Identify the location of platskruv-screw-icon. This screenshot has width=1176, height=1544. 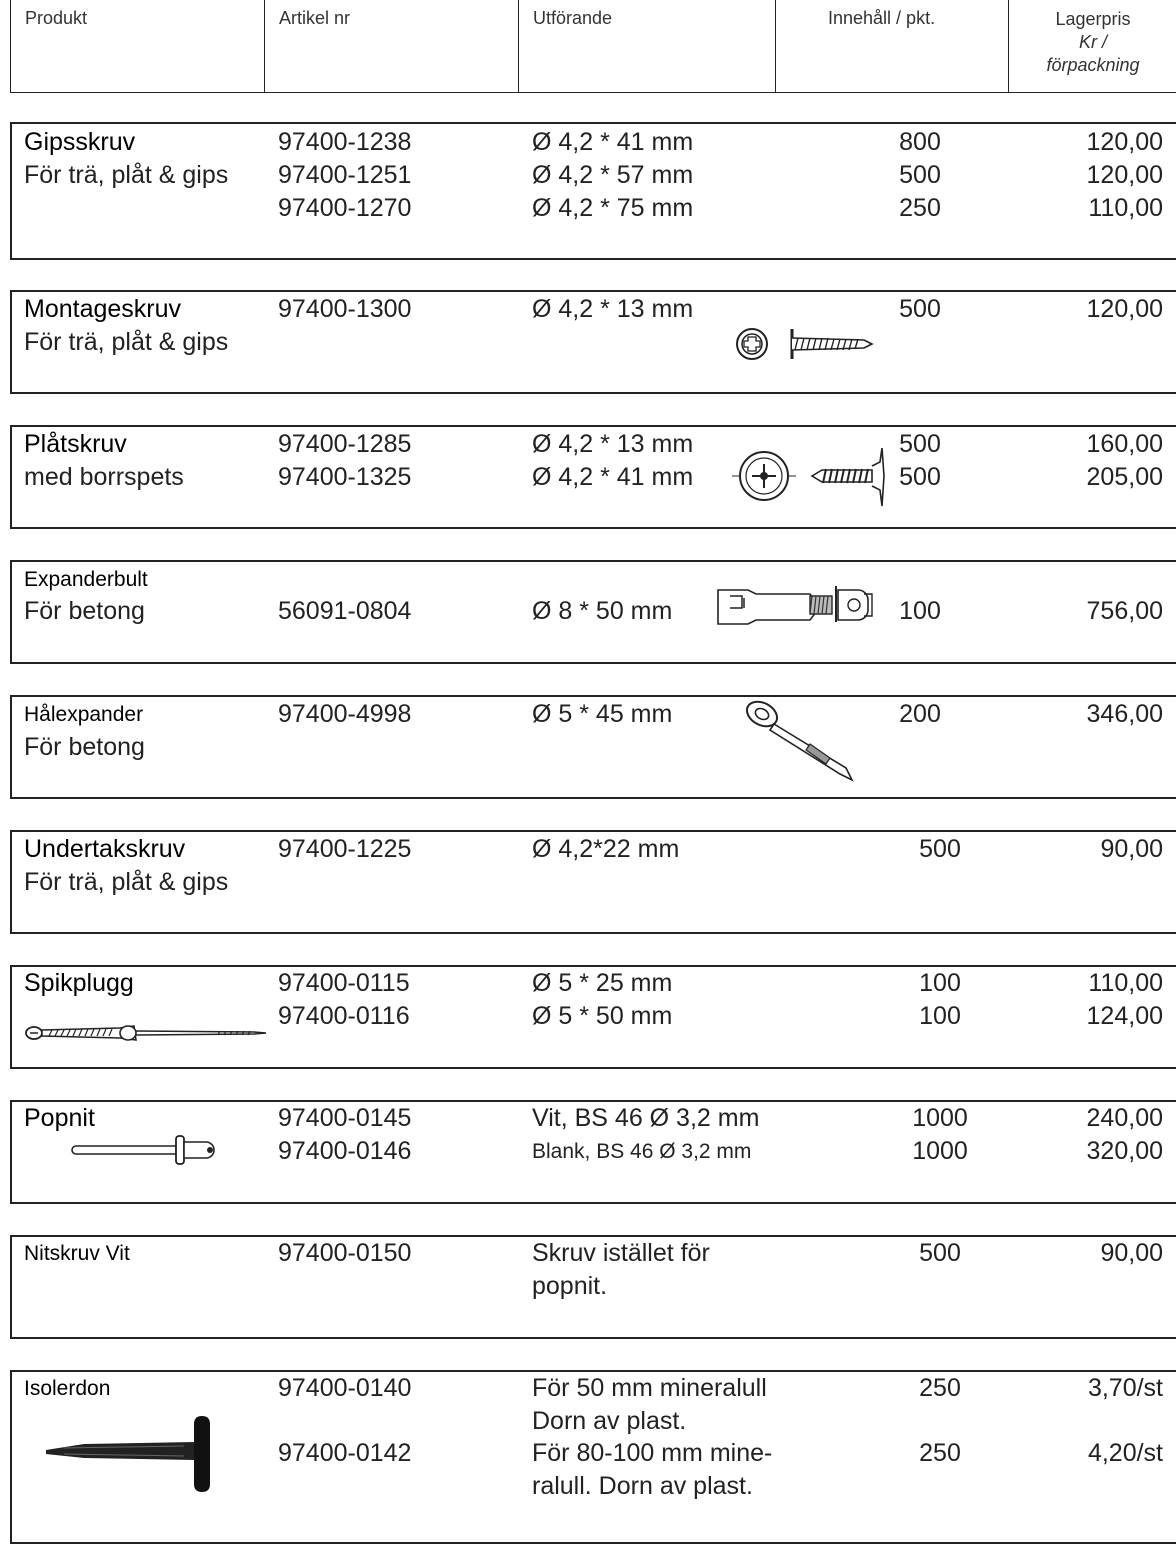
(808, 477).